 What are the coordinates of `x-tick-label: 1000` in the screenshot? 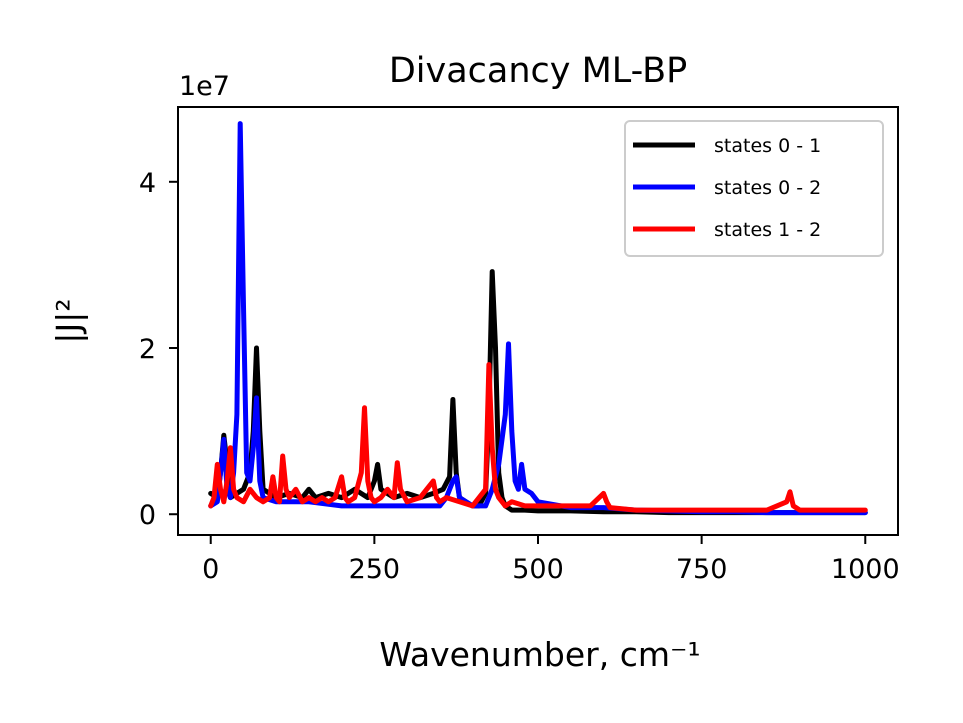 It's located at (865, 569).